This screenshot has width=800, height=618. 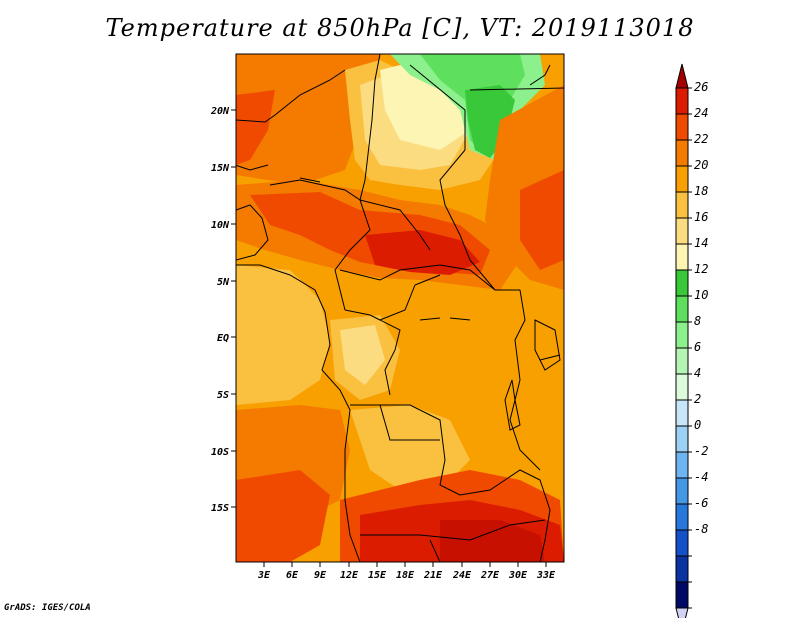 What do you see at coordinates (223, 282) in the screenshot?
I see `lat-label: 5N` at bounding box center [223, 282].